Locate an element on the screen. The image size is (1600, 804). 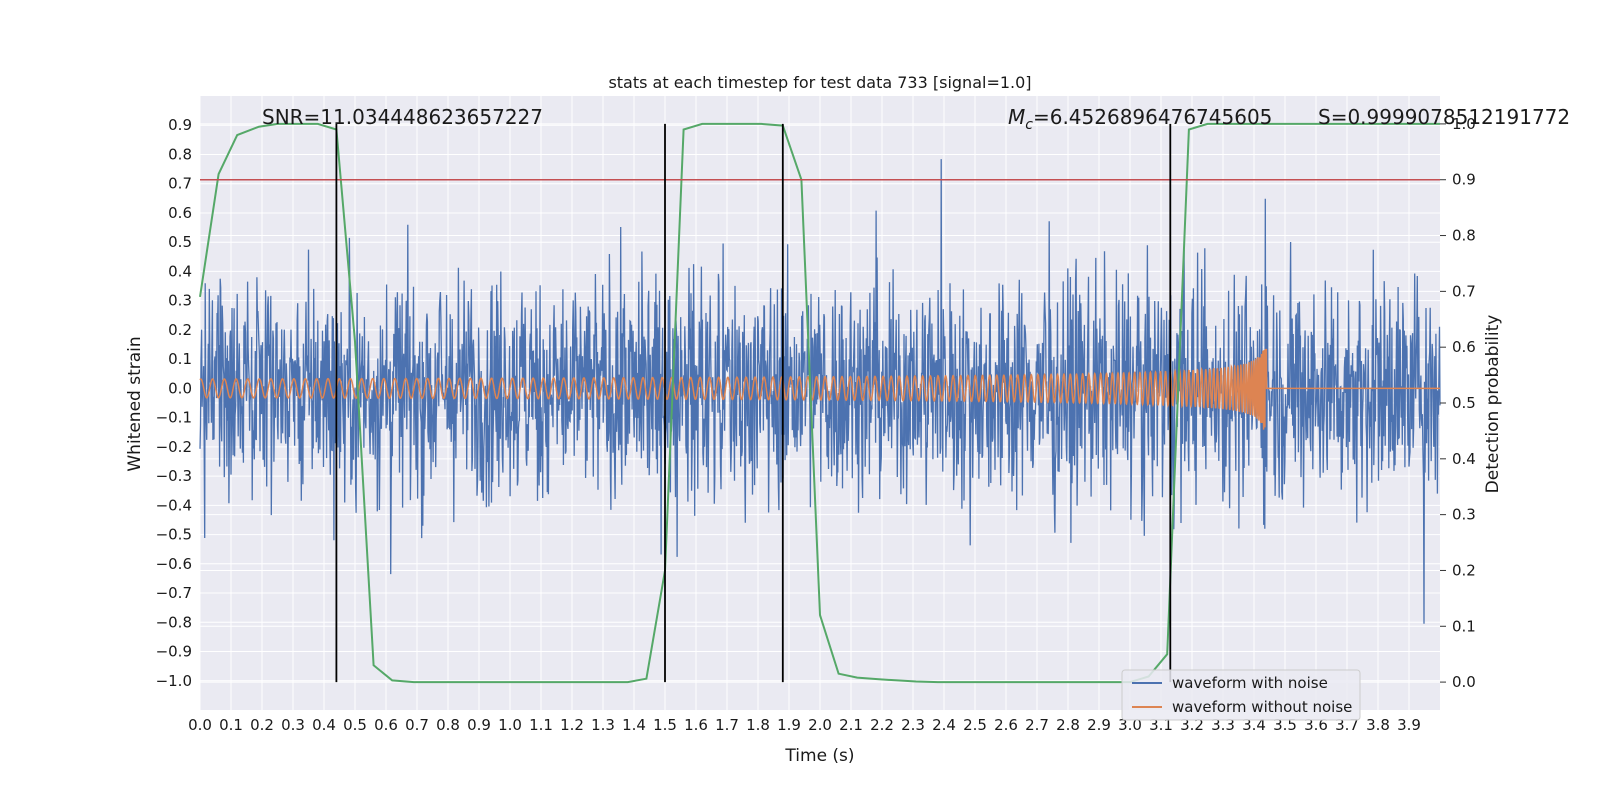
x-tick-label: 2.4 is located at coordinates (944, 725).